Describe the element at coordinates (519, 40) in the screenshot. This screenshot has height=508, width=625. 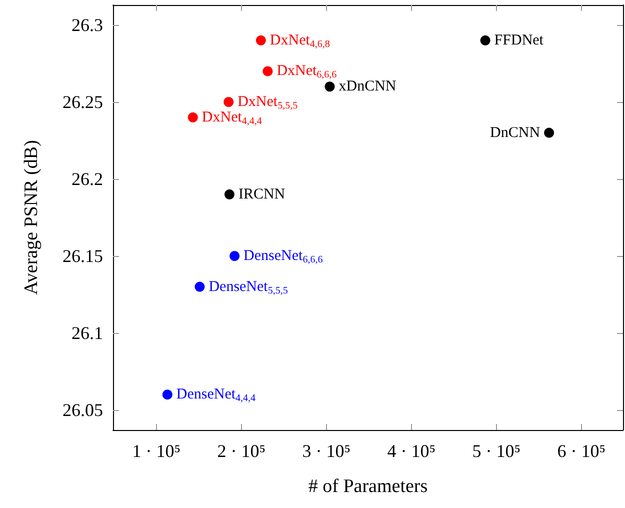
I see `annotation: FFDNet` at that location.